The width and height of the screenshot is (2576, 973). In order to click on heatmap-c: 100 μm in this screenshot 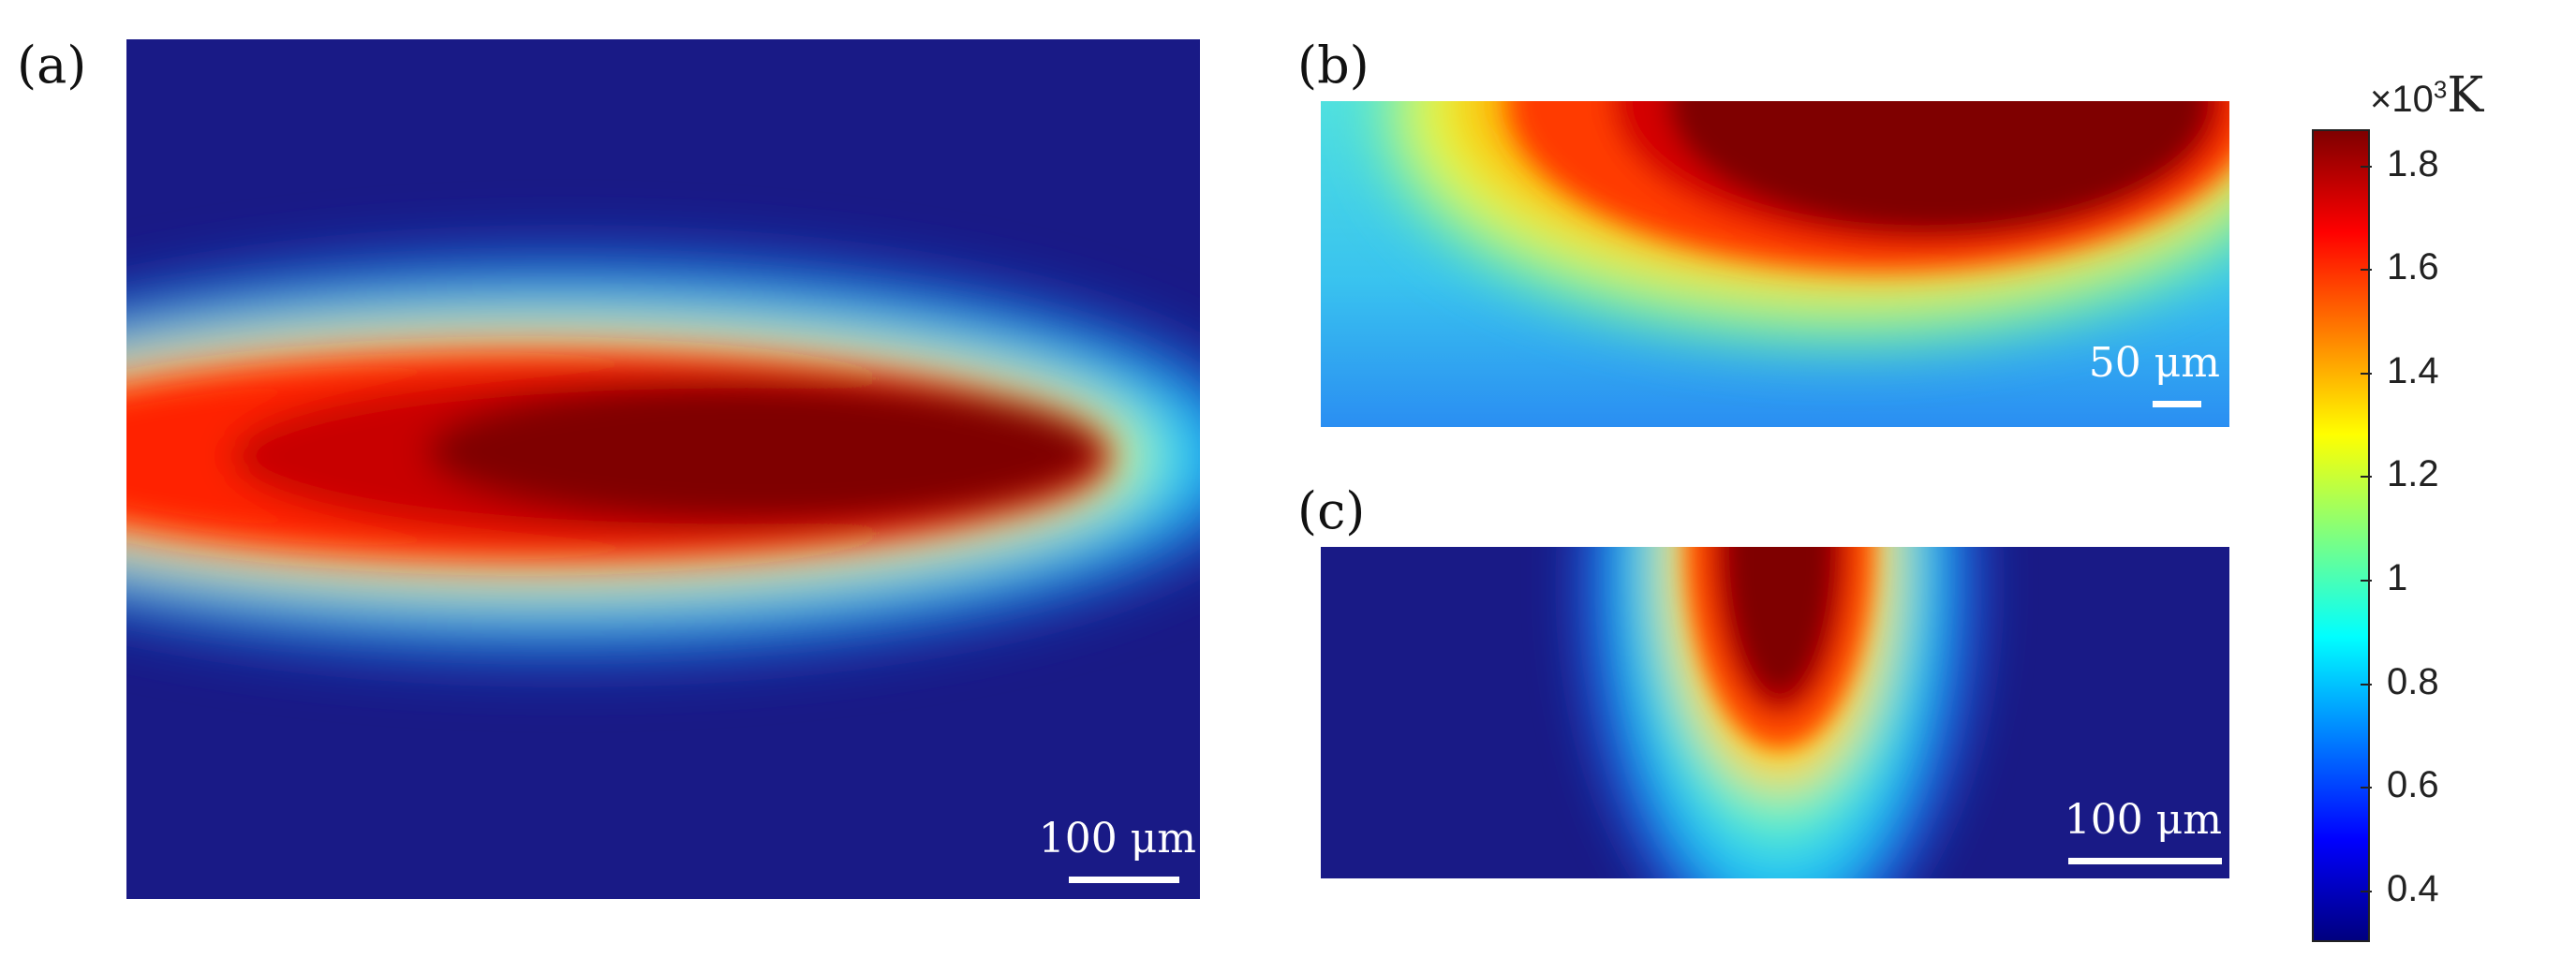, I will do `click(1775, 712)`.